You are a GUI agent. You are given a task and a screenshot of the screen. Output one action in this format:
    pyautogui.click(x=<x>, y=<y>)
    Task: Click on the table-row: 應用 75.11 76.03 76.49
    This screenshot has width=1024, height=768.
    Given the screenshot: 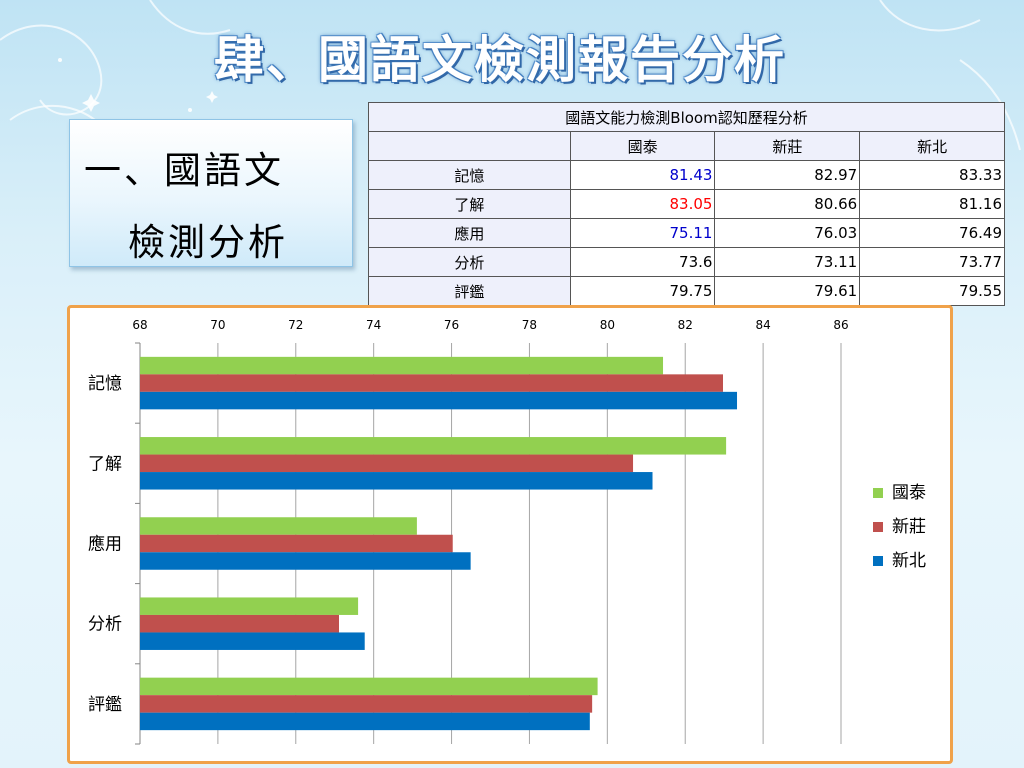 What is the action you would take?
    pyautogui.click(x=686, y=233)
    